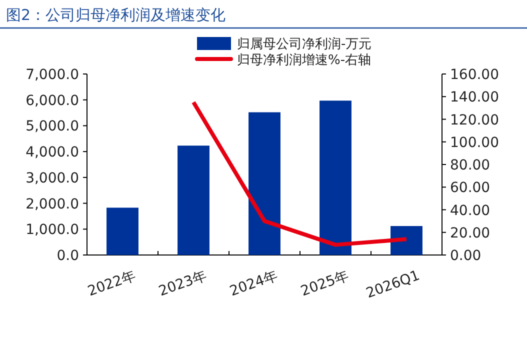 This screenshot has width=527, height=359. Describe the element at coordinates (52, 100) in the screenshot. I see `y-tick-label: 6,000.0` at that location.